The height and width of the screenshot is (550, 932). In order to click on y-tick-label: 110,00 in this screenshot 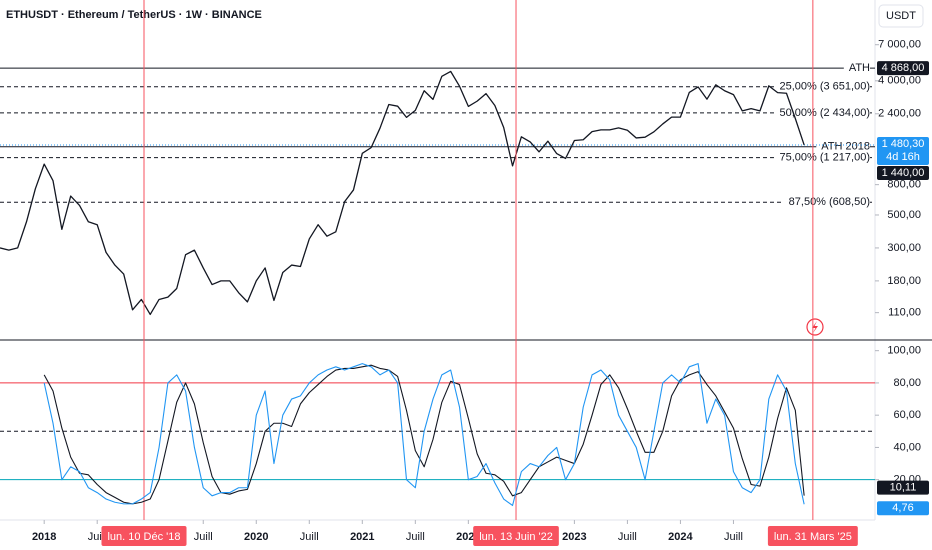, I will do `click(904, 313)`.